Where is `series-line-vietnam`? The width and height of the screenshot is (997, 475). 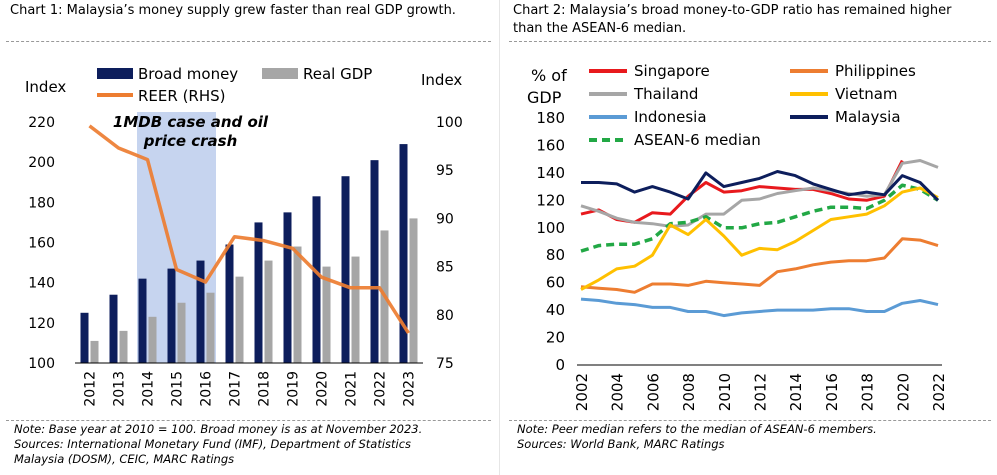 series-line-vietnam is located at coordinates (759, 238).